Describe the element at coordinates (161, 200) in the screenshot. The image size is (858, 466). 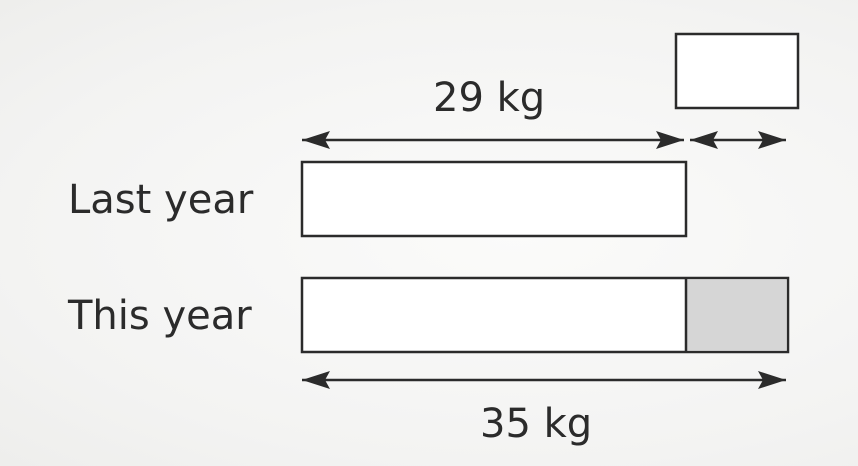
I see `row-label-last-year: Last year` at that location.